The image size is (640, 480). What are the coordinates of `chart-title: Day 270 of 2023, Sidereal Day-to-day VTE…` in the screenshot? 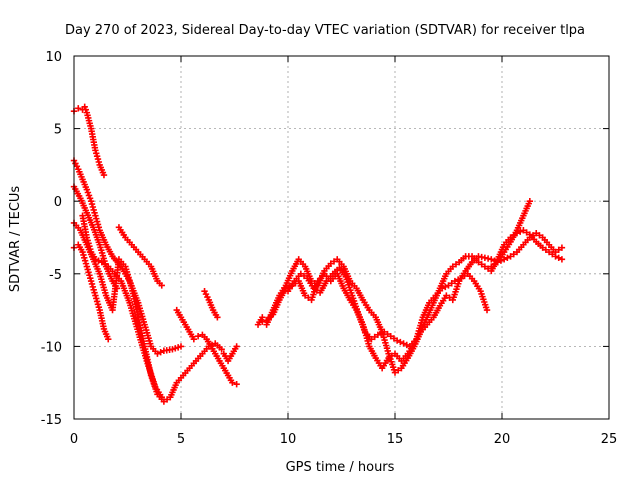 It's located at (325, 30).